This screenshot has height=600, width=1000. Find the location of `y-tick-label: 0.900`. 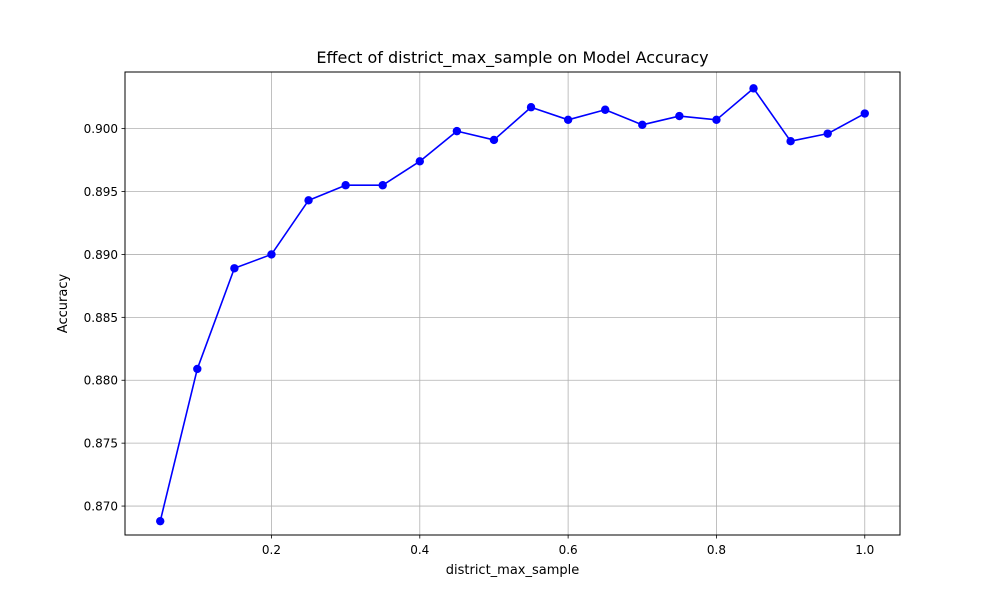

y-tick-label: 0.900 is located at coordinates (101, 129).